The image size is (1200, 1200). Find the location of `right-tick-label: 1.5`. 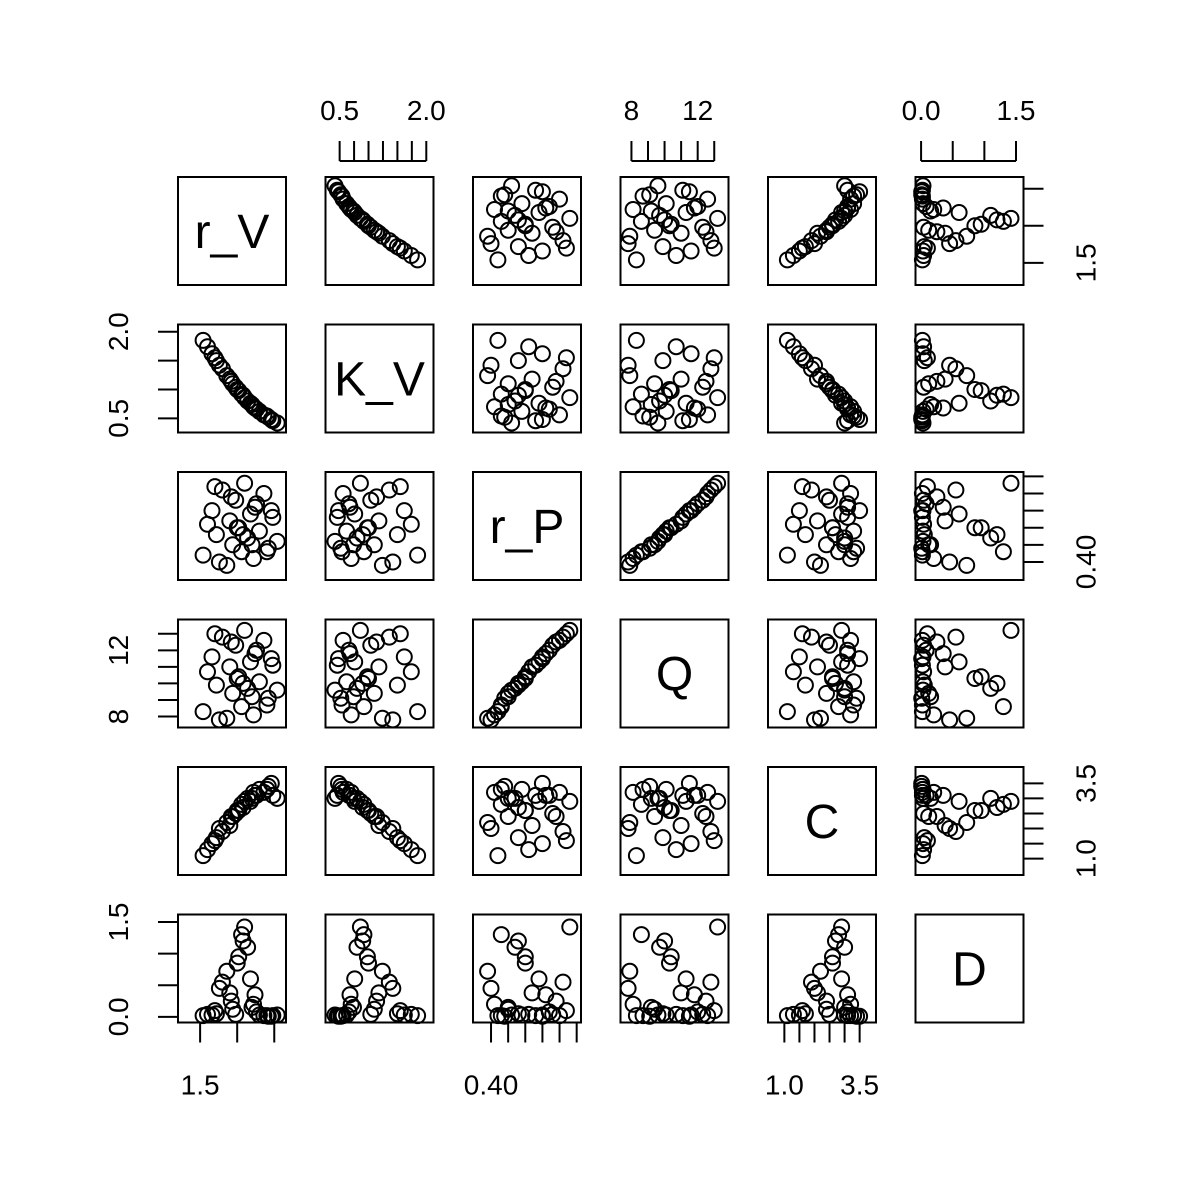

right-tick-label: 1.5 is located at coordinates (1086, 262).